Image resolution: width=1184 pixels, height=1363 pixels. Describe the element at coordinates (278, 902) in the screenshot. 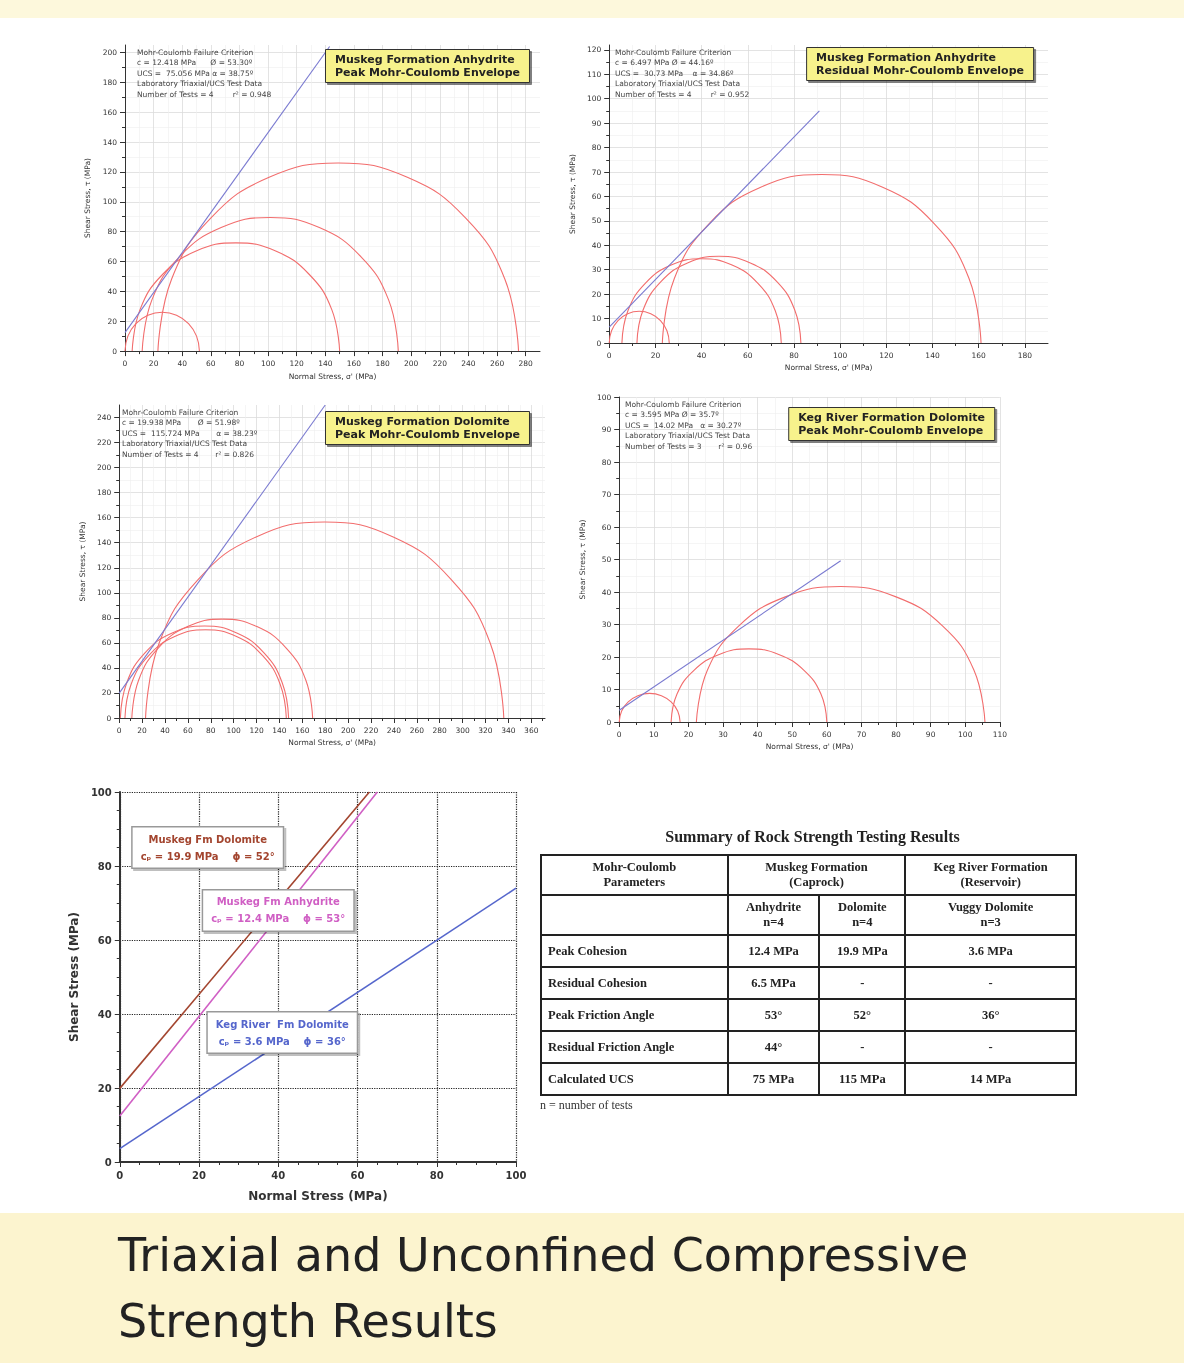

I see `series-label: Muskeg Fm Anhydrite` at that location.